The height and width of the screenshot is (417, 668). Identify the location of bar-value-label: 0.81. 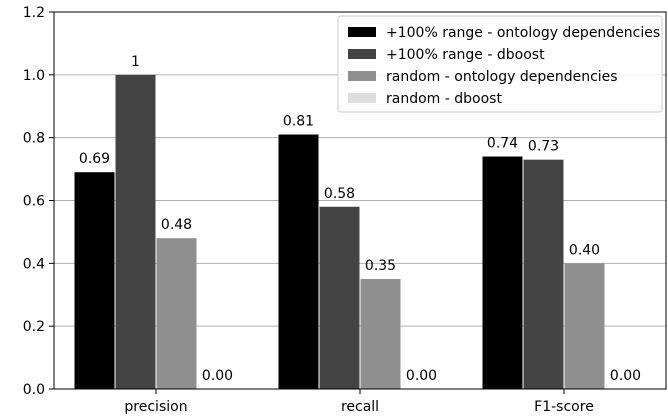
(298, 122).